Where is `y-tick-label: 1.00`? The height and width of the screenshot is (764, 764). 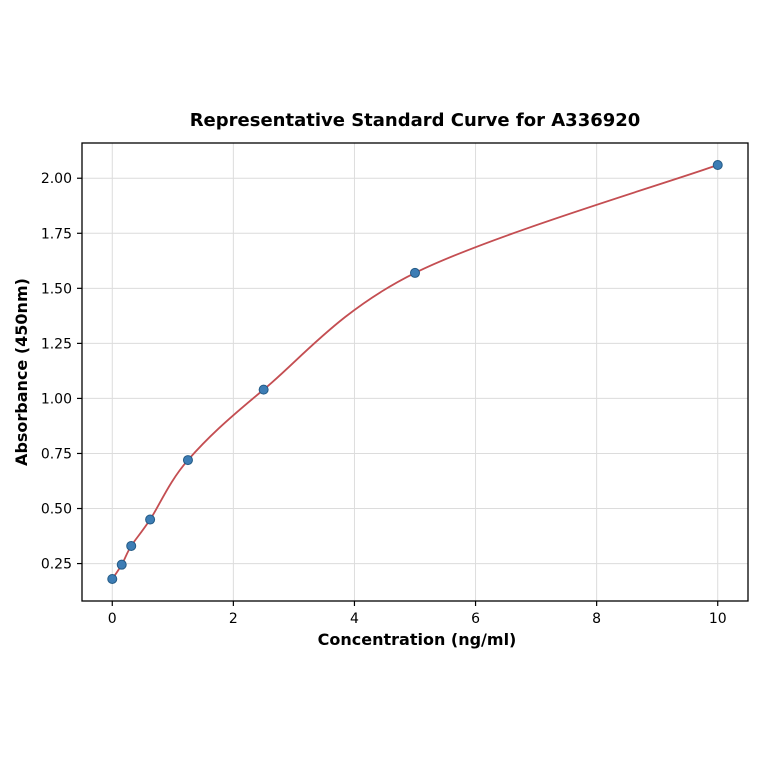 y-tick-label: 1.00 is located at coordinates (56, 399).